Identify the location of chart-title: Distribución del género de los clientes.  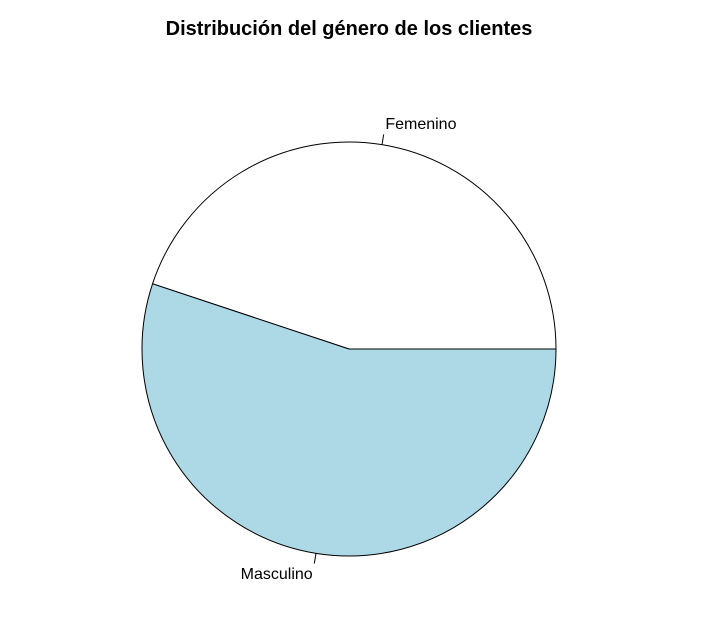
(349, 29).